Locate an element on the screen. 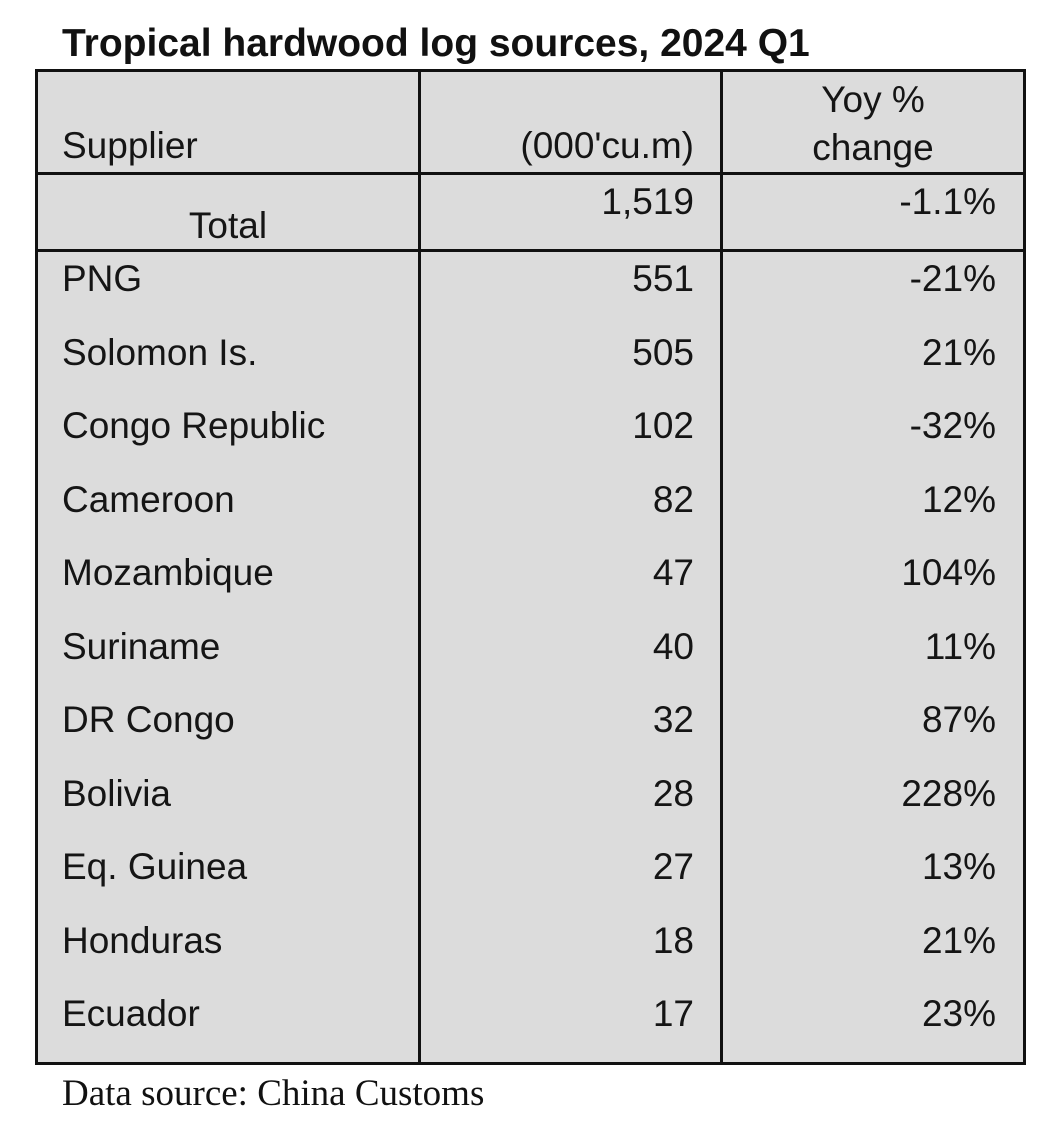 This screenshot has height=1134, width=1064. row-supplier: Congo Republic is located at coordinates (194, 425).